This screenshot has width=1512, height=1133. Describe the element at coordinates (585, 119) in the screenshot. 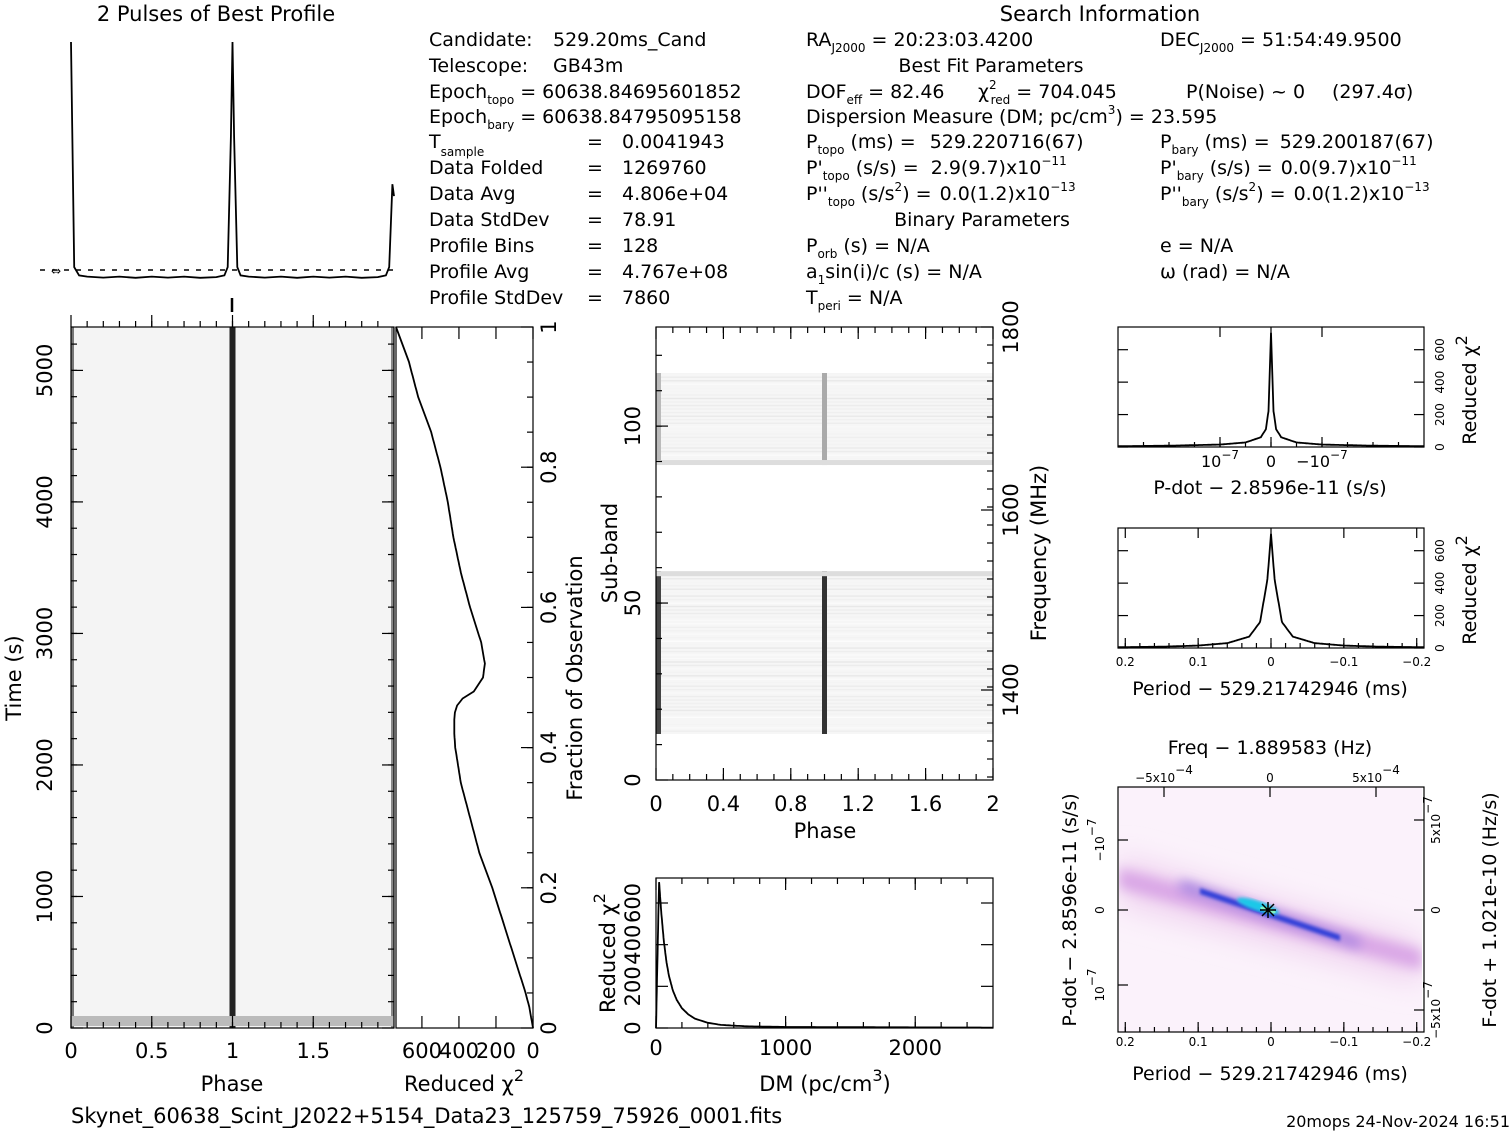

I see `epoch-bary: Epochbary = 60638.84795095158` at that location.